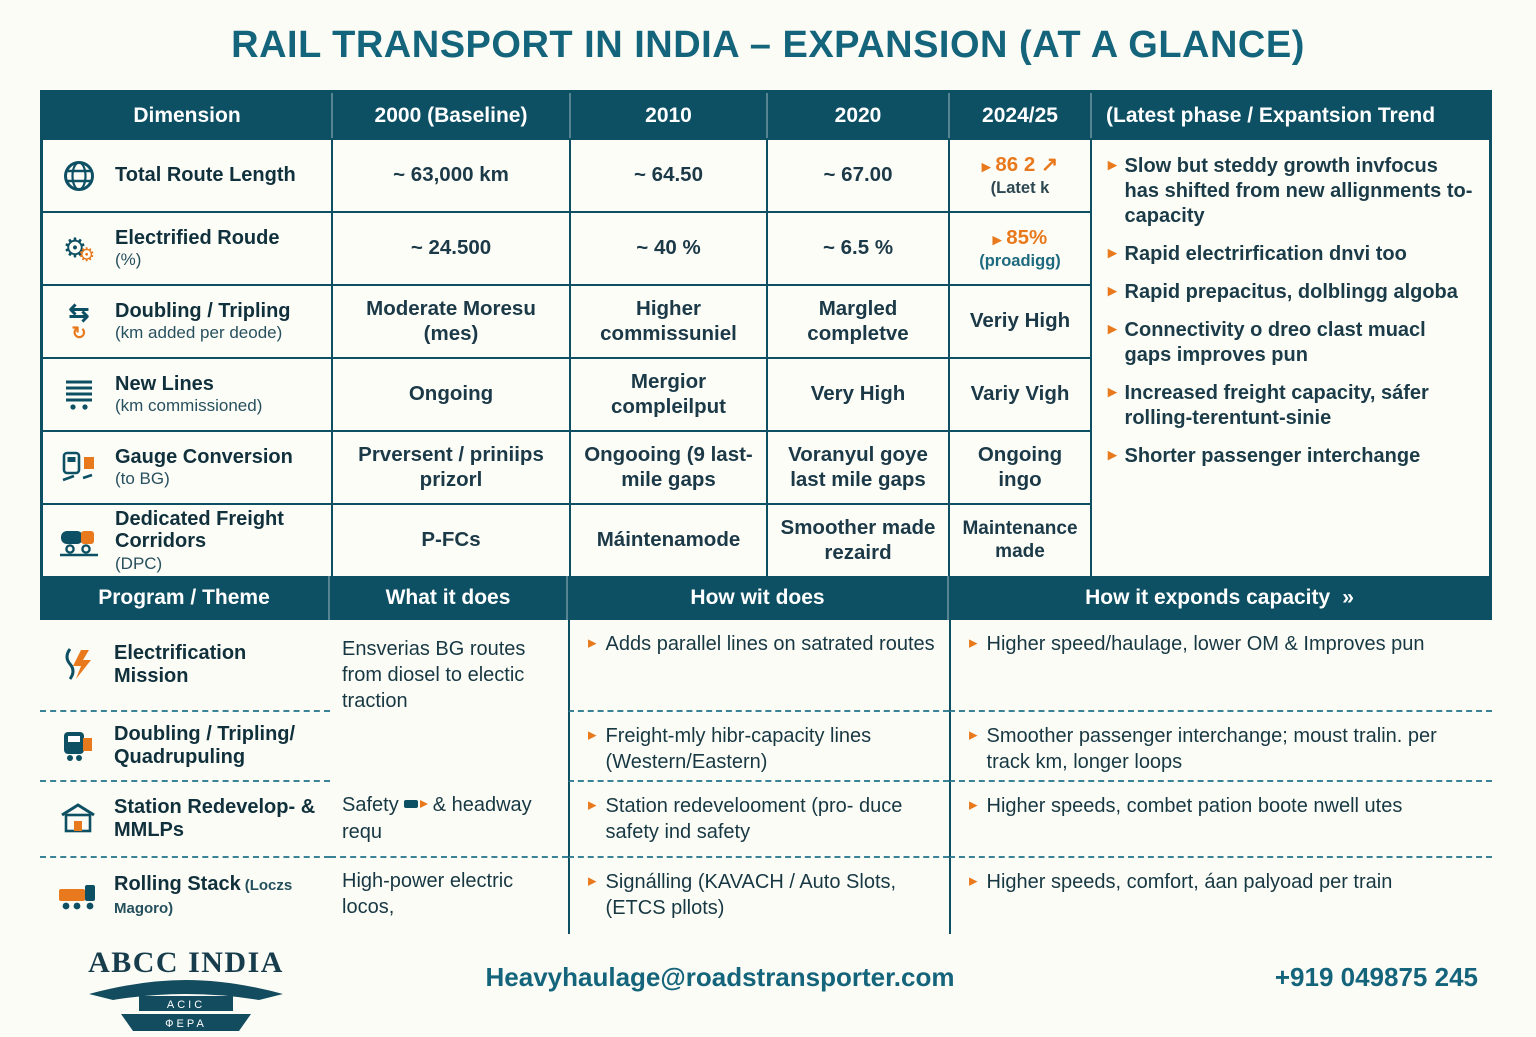  I want to click on contact-email: Heavyhaulage@roadstransporter.com, so click(720, 977).